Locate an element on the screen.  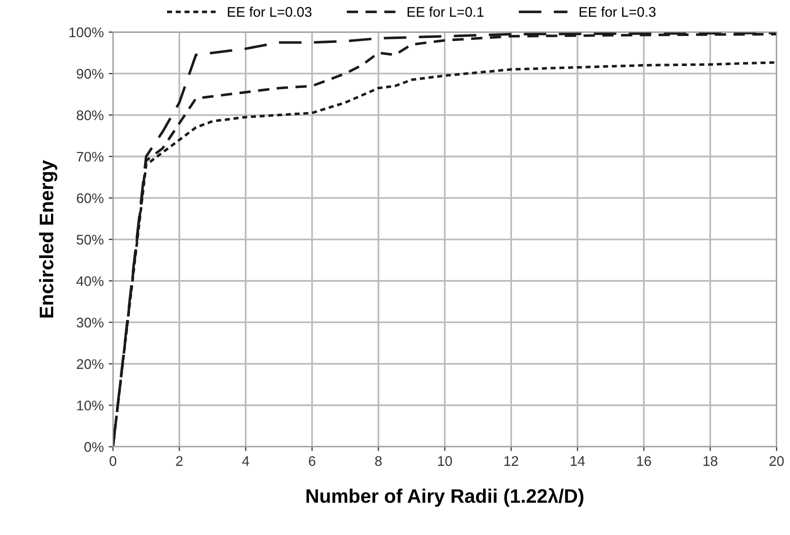
x-tick-label: 12 is located at coordinates (511, 461).